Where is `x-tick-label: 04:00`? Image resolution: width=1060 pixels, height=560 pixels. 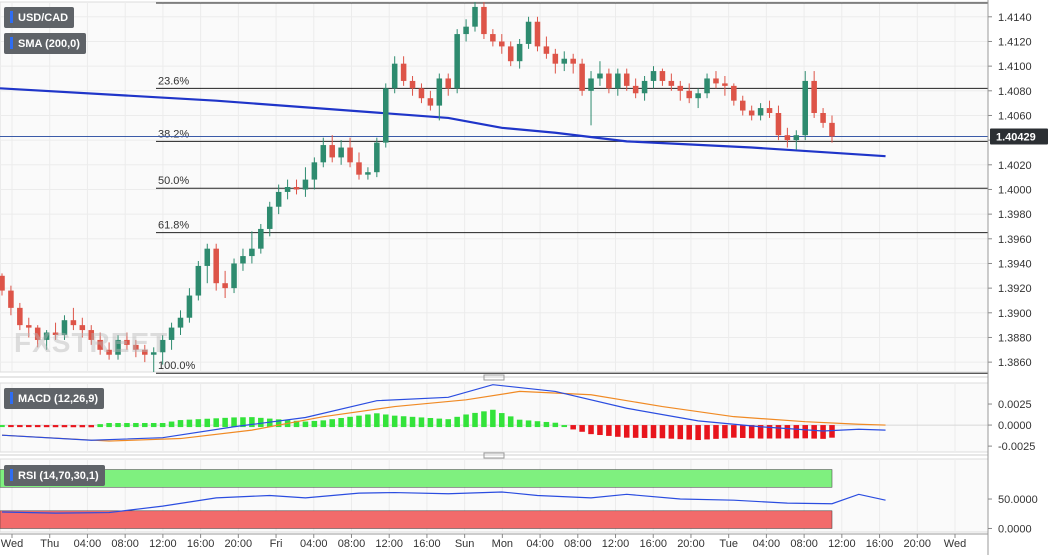
x-tick-label: 04:00 is located at coordinates (540, 544).